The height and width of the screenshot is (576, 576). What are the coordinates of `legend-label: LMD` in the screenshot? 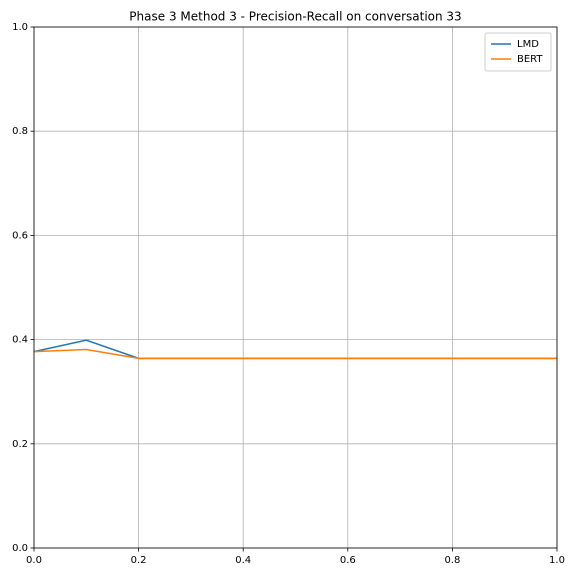 It's located at (528, 44).